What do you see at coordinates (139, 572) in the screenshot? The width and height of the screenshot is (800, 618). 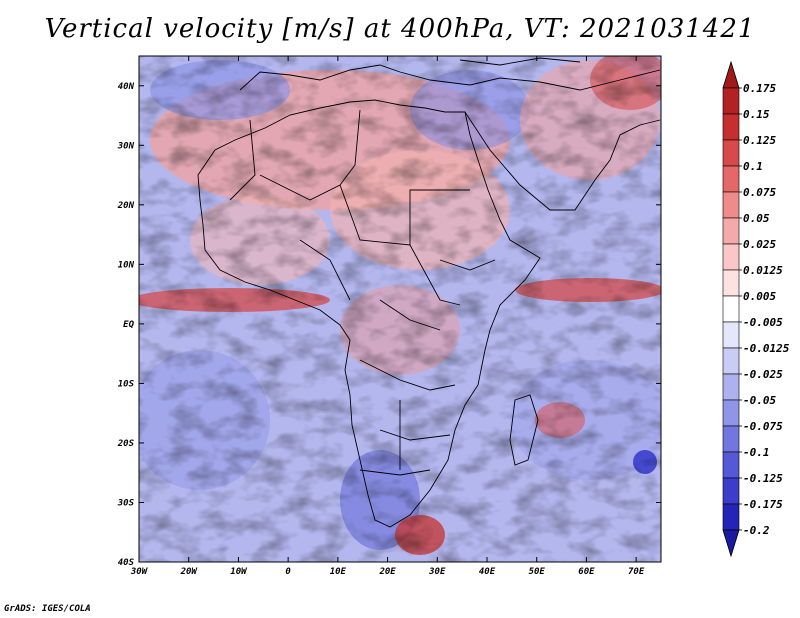 I see `lon-tick-label: 30W` at bounding box center [139, 572].